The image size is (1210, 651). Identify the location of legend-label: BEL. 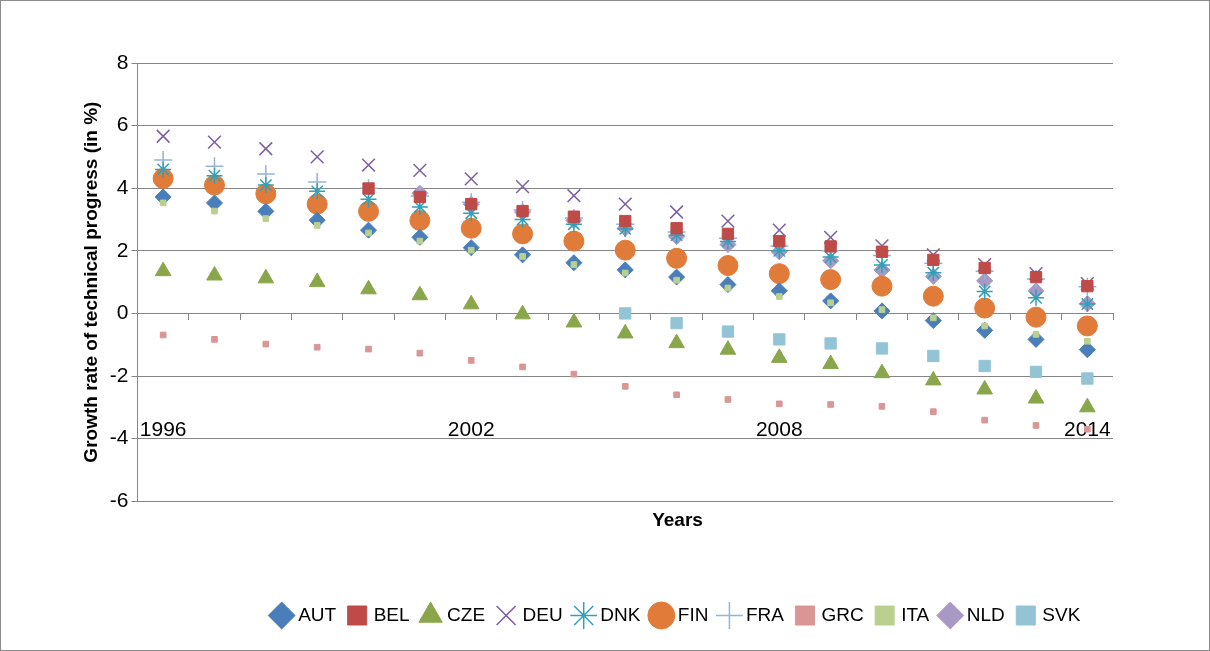
(391, 614).